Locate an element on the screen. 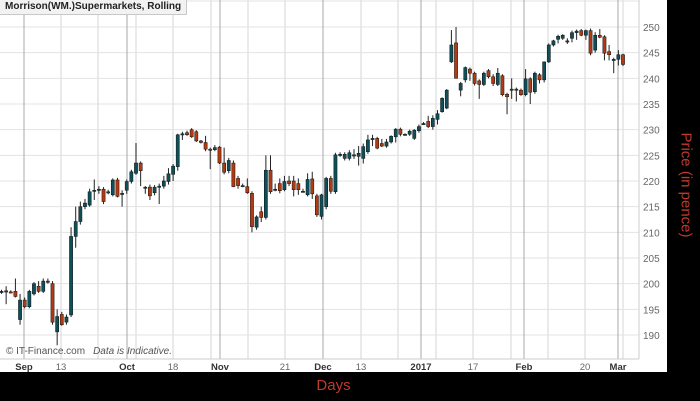  x-tick-label: 17 is located at coordinates (473, 367).